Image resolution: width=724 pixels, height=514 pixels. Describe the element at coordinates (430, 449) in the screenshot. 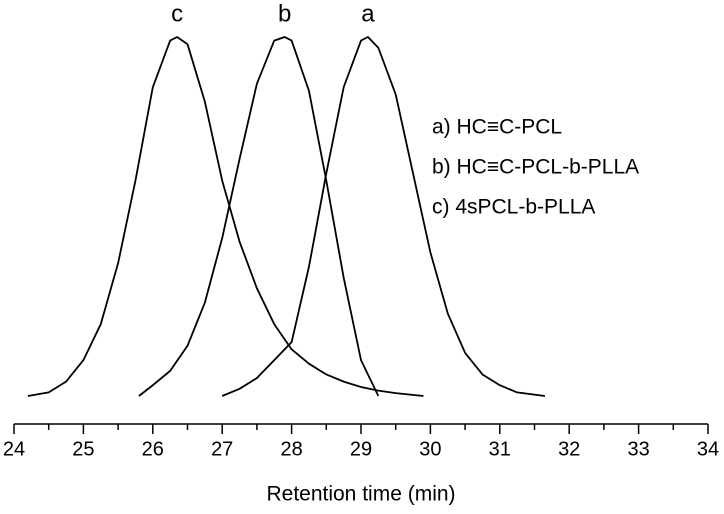

I see `x-tick-label: 30` at that location.